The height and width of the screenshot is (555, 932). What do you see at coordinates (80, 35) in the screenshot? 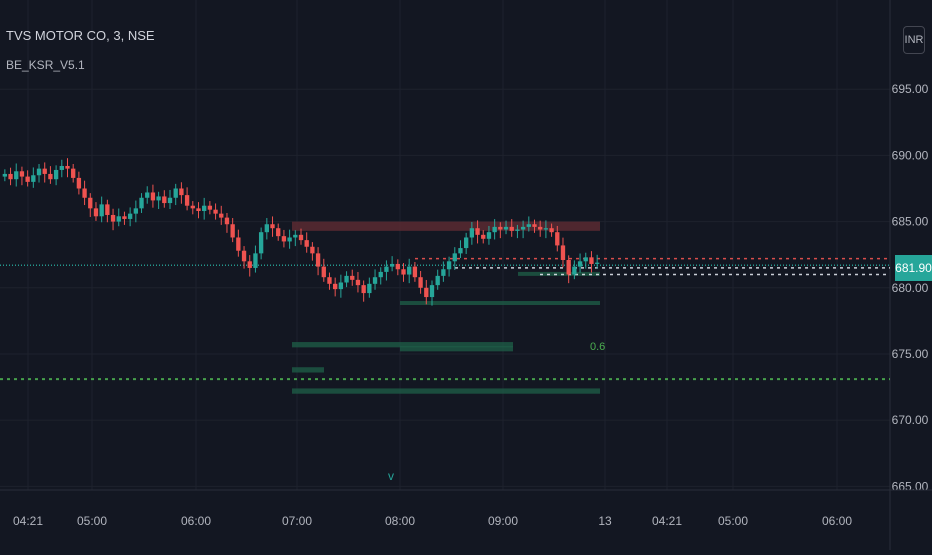
I see `symbol-legend: TVS MOTOR CO, 3, NSE` at bounding box center [80, 35].